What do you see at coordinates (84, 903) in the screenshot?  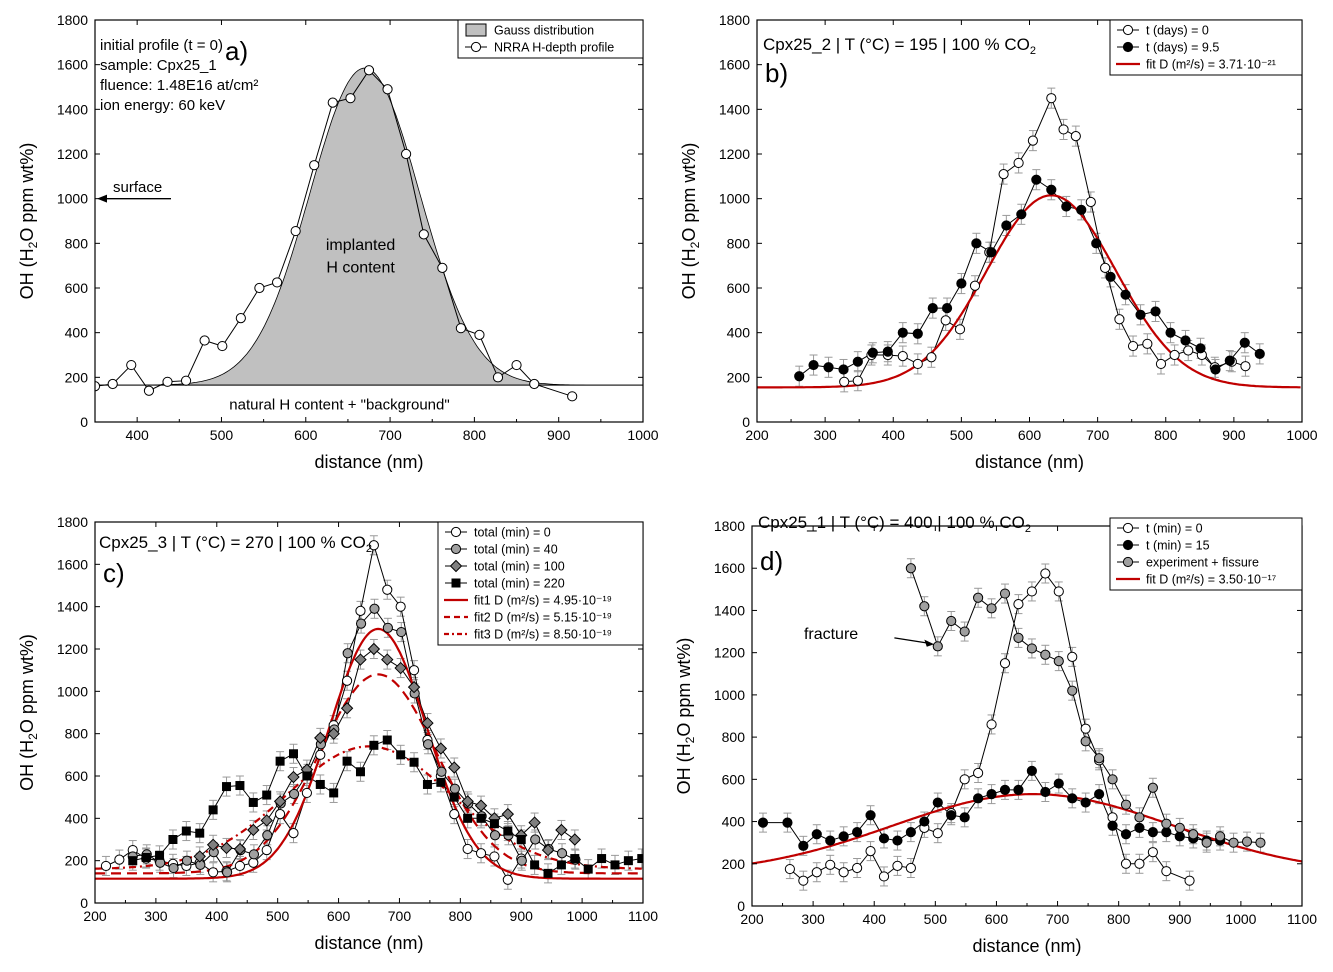 I see `y-tick-label: 0` at bounding box center [84, 903].